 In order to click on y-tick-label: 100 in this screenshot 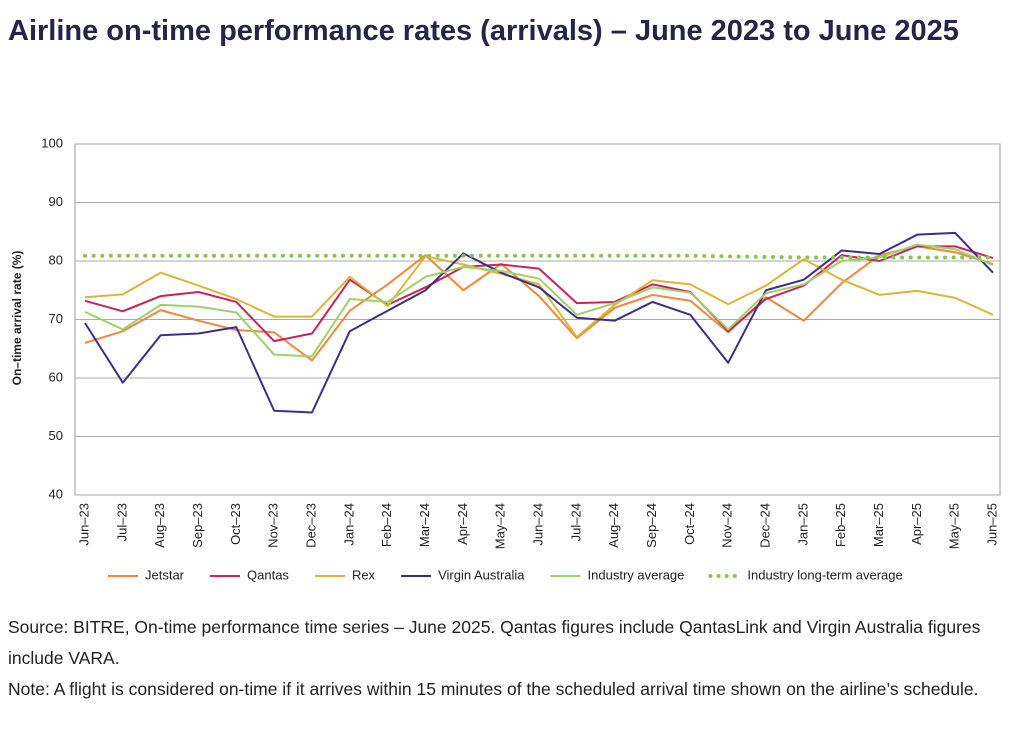, I will do `click(52, 142)`.